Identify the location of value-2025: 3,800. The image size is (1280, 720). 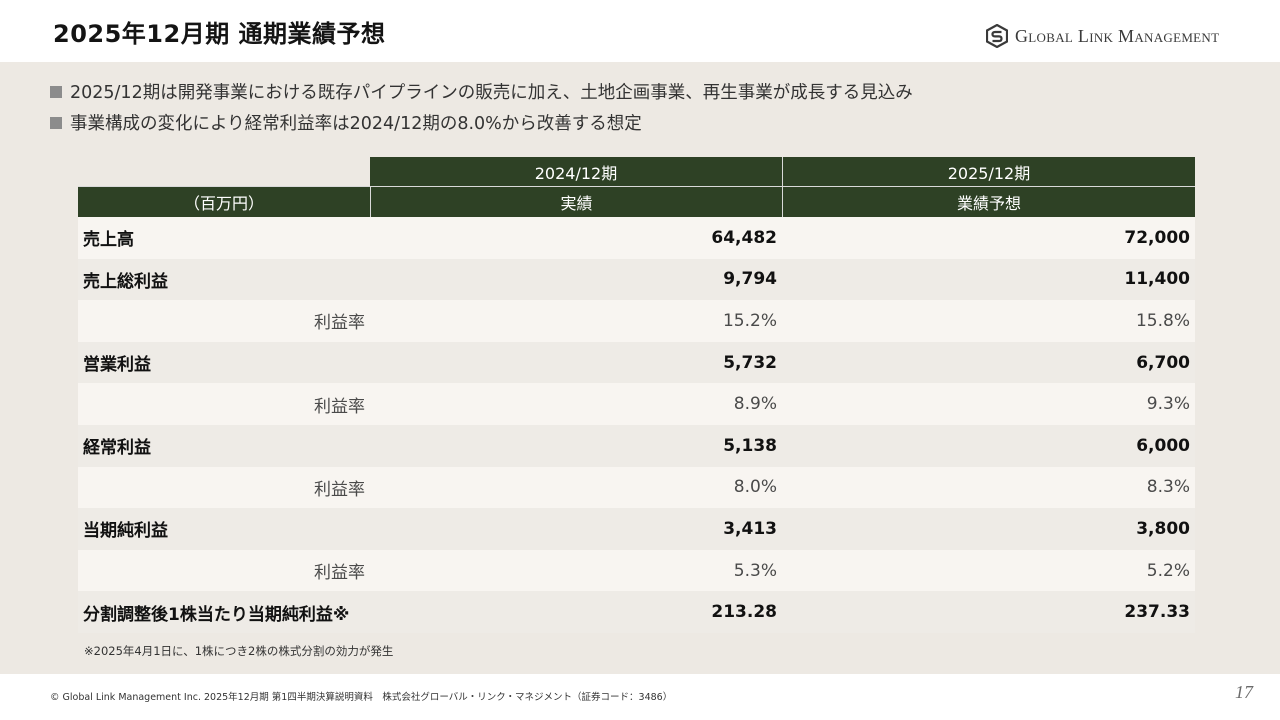
(1163, 528).